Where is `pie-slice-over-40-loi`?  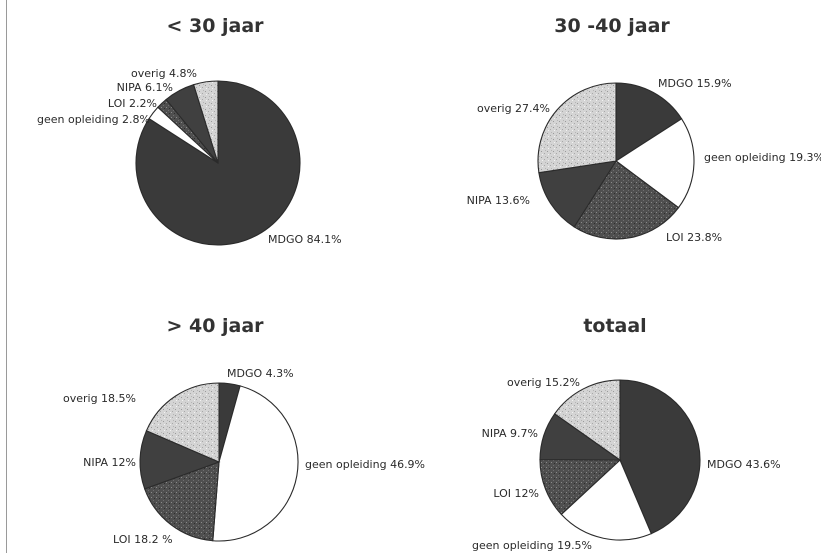
pie-slice-over-40-loi is located at coordinates (182, 501).